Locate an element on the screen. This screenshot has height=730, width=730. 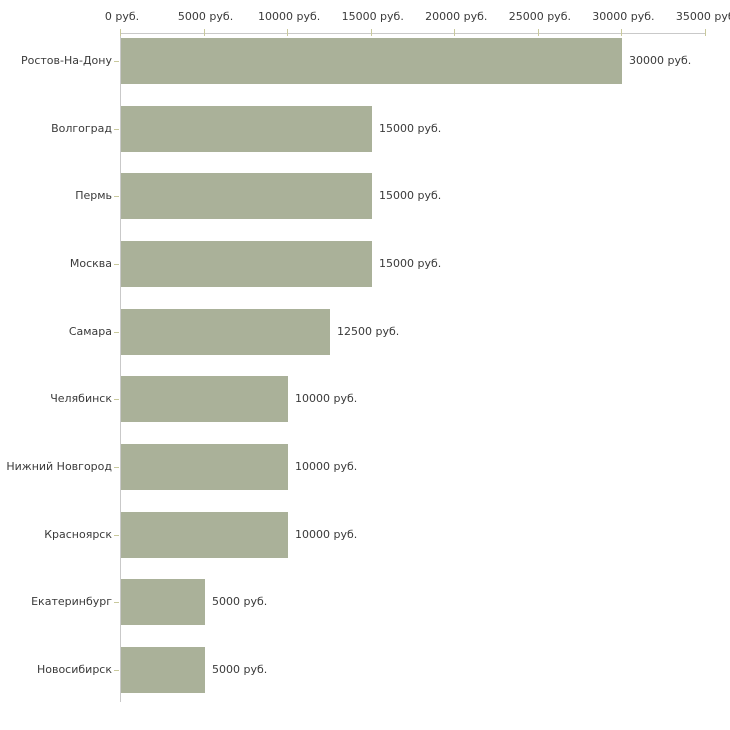
category-label: Новосибирск is located at coordinates (74, 669).